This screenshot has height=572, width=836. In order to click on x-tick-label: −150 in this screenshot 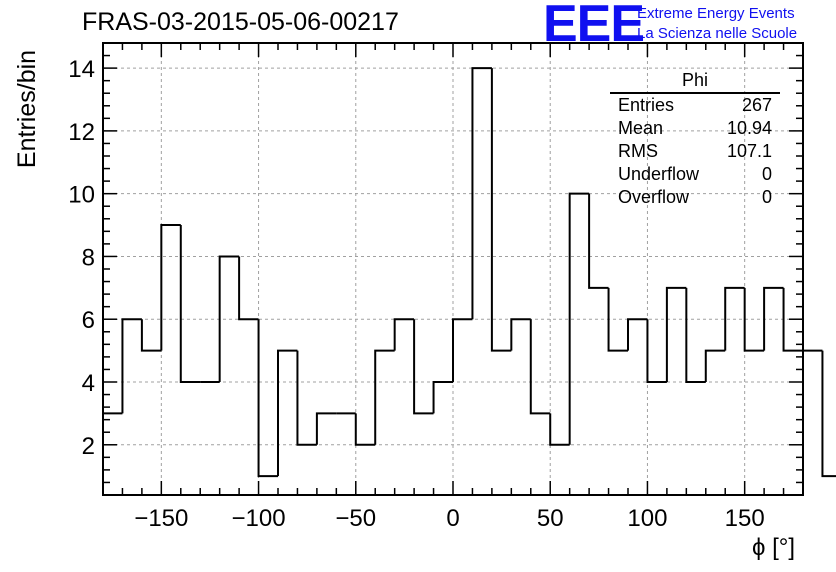, I will do `click(161, 518)`.